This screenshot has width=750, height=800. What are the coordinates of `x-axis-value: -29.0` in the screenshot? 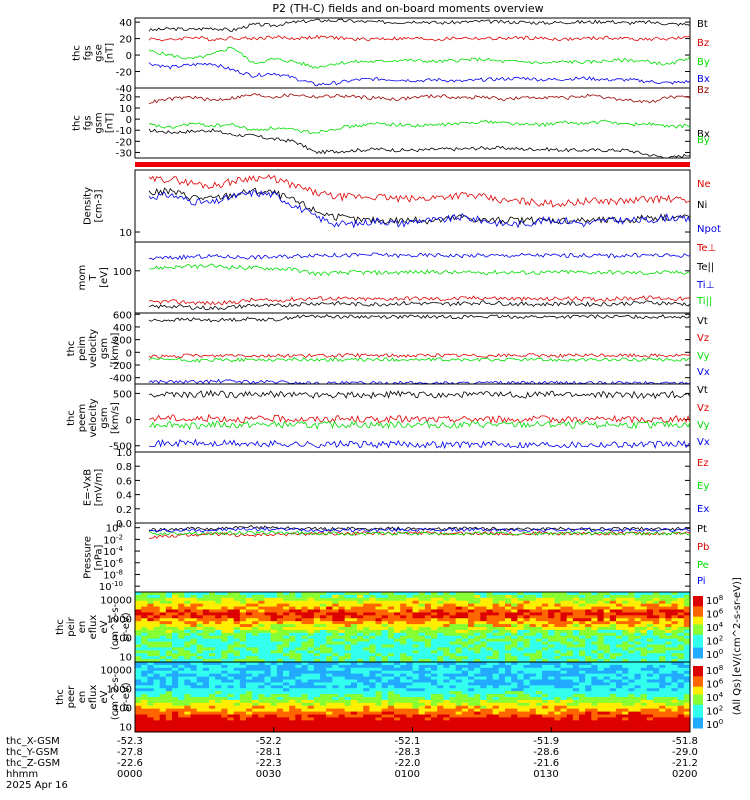 It's located at (685, 752).